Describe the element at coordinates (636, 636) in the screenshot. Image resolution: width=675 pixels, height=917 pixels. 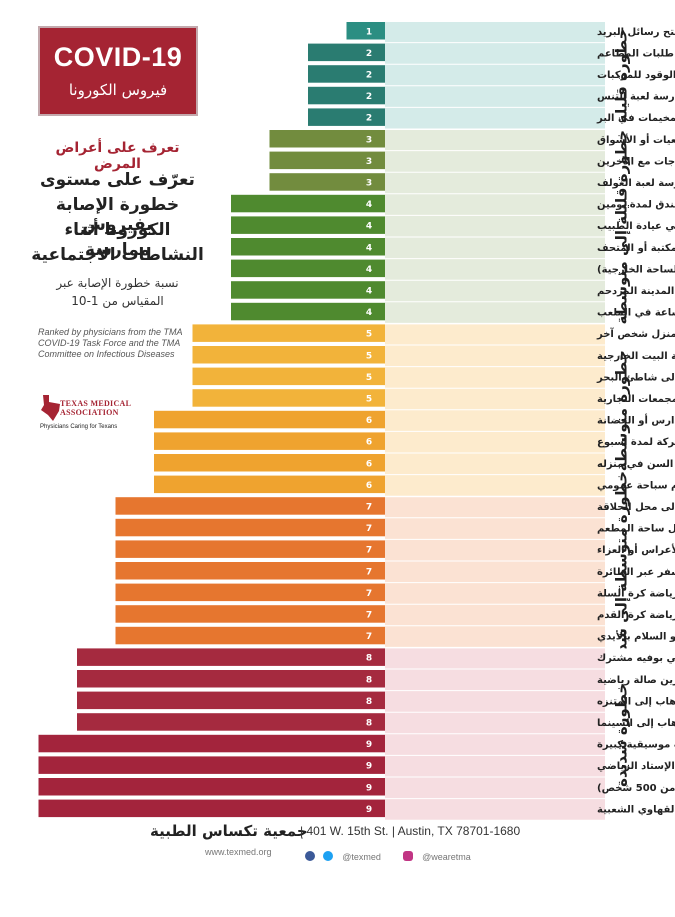
I see `category-label: احتضان الآخرين أو السلام بالأيدي` at that location.